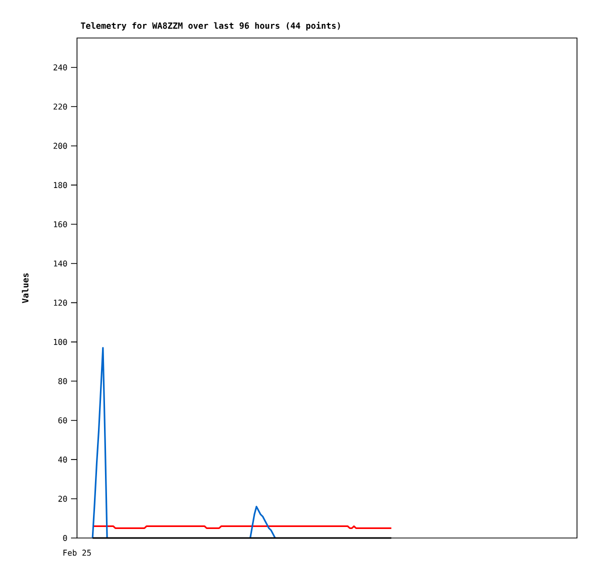 Image resolution: width=597 pixels, height=579 pixels. I want to click on text: Feb 25, so click(77, 553).